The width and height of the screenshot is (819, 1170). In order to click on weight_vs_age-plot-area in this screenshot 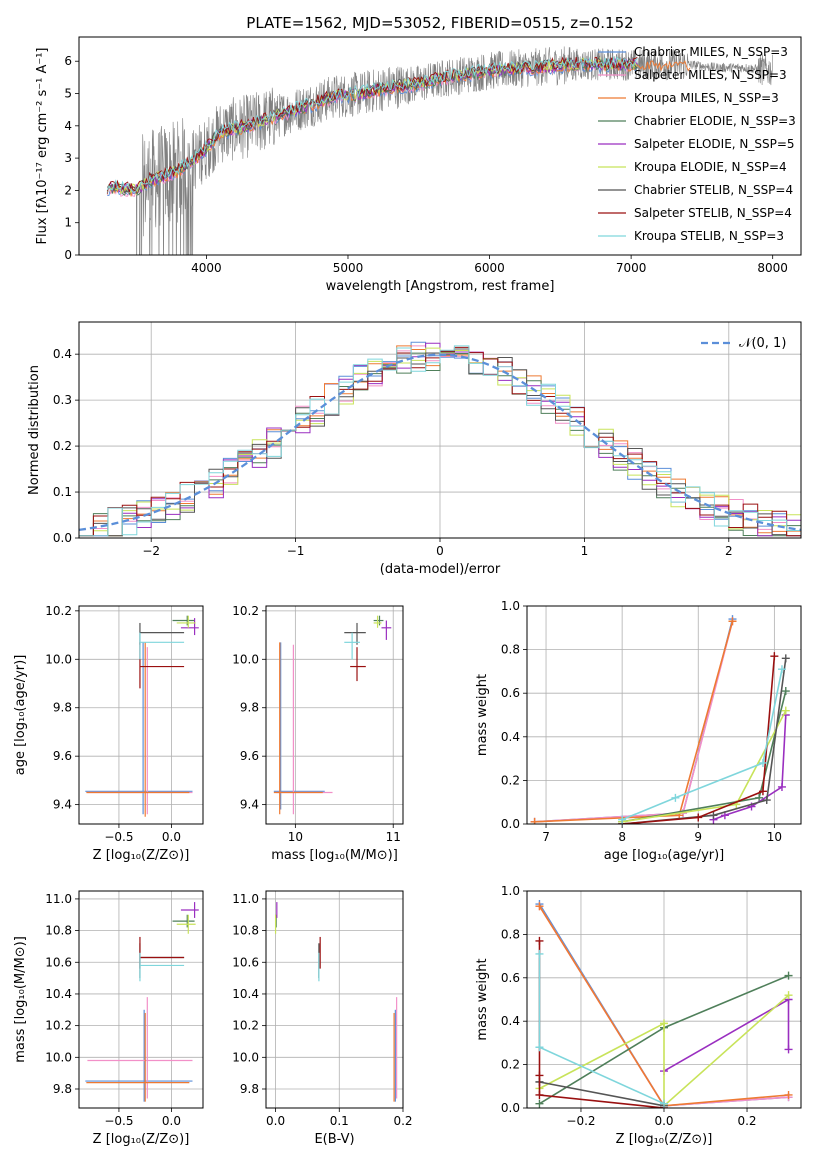, I will do `click(664, 715)`.